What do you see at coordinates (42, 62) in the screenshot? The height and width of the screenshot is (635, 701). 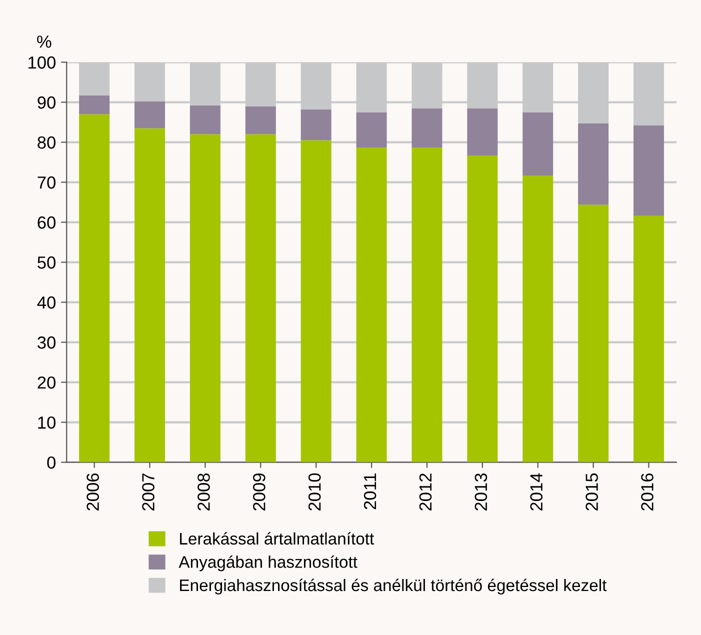 I see `y-tick-label: 100` at bounding box center [42, 62].